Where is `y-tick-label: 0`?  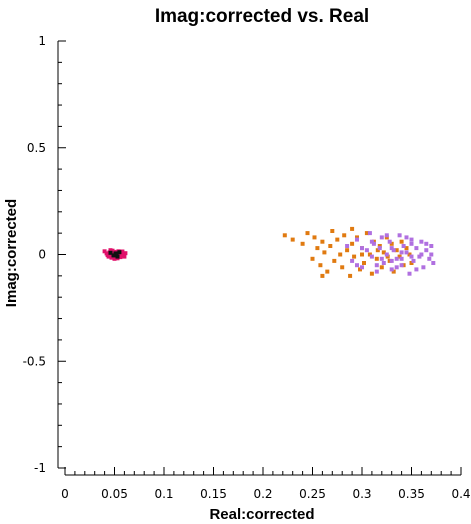 y-tick-label: 0 is located at coordinates (42, 255).